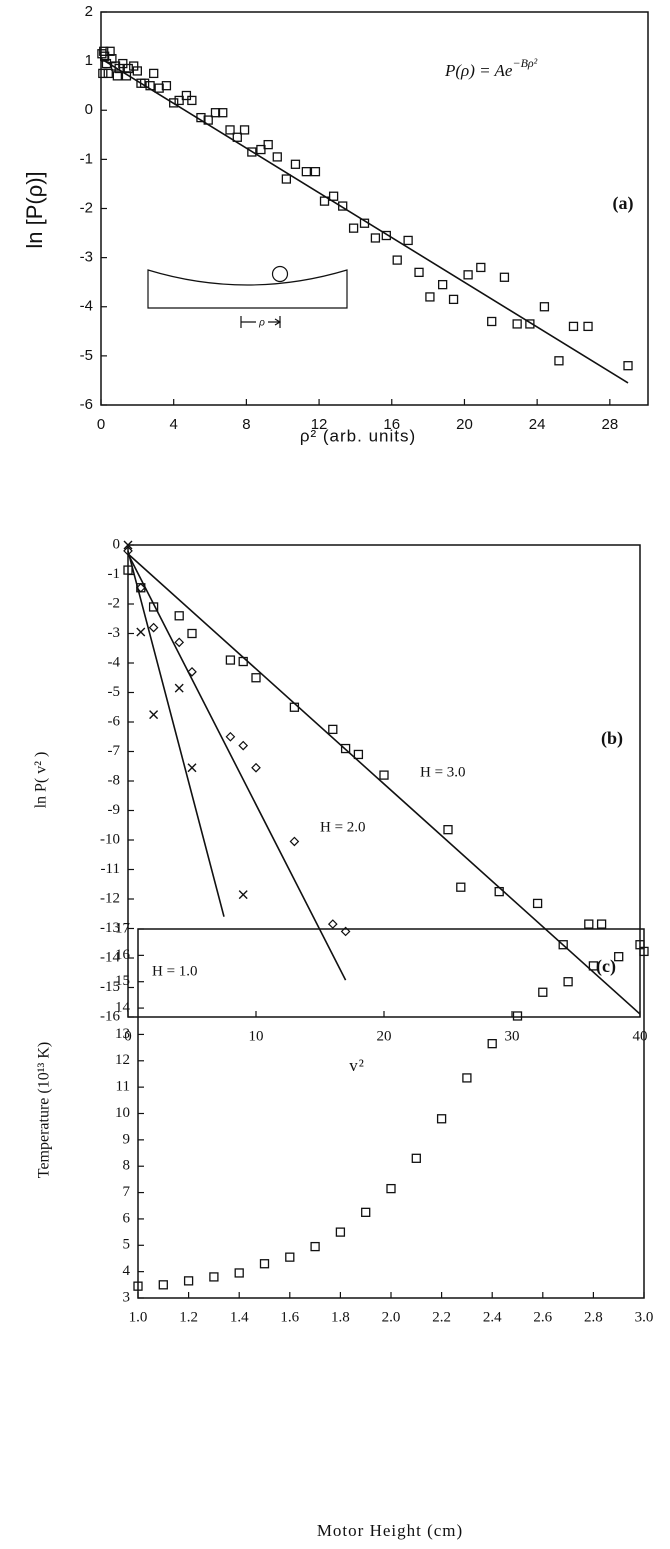  Describe the element at coordinates (122, 1060) in the screenshot. I see `y-tick-label: 12` at that location.